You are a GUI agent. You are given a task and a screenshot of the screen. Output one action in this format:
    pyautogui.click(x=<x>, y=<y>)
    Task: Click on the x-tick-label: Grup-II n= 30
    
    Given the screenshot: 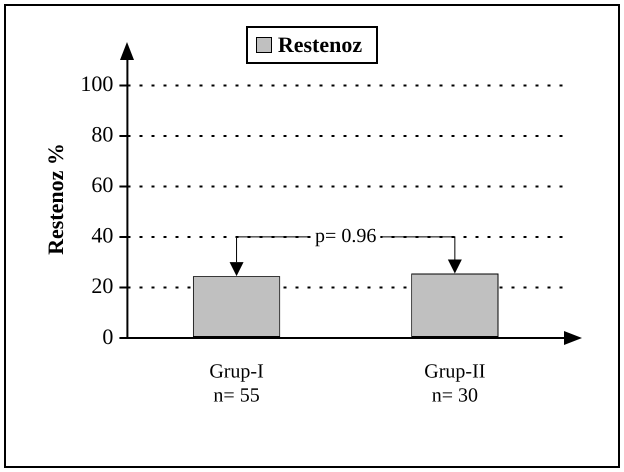 What is the action you would take?
    pyautogui.click(x=455, y=383)
    